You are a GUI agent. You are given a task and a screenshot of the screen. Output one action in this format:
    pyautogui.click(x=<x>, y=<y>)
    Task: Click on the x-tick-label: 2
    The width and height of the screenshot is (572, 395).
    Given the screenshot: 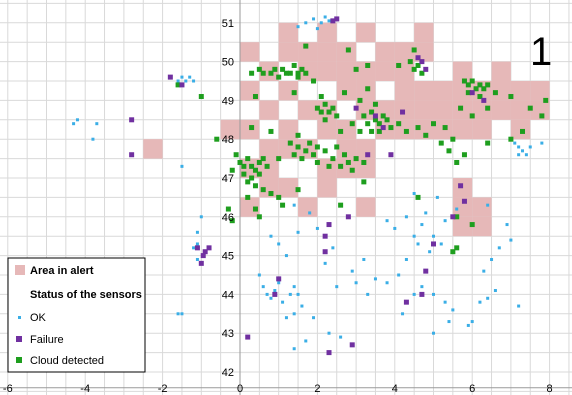 What is the action you would take?
    pyautogui.click(x=317, y=389)
    